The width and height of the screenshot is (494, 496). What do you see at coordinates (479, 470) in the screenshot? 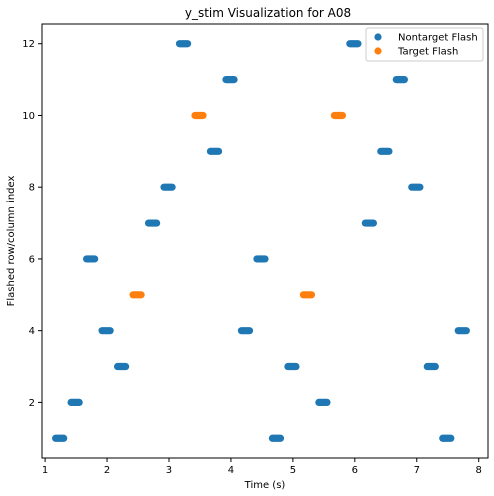
I see `x-tick-label: 8` at bounding box center [479, 470].